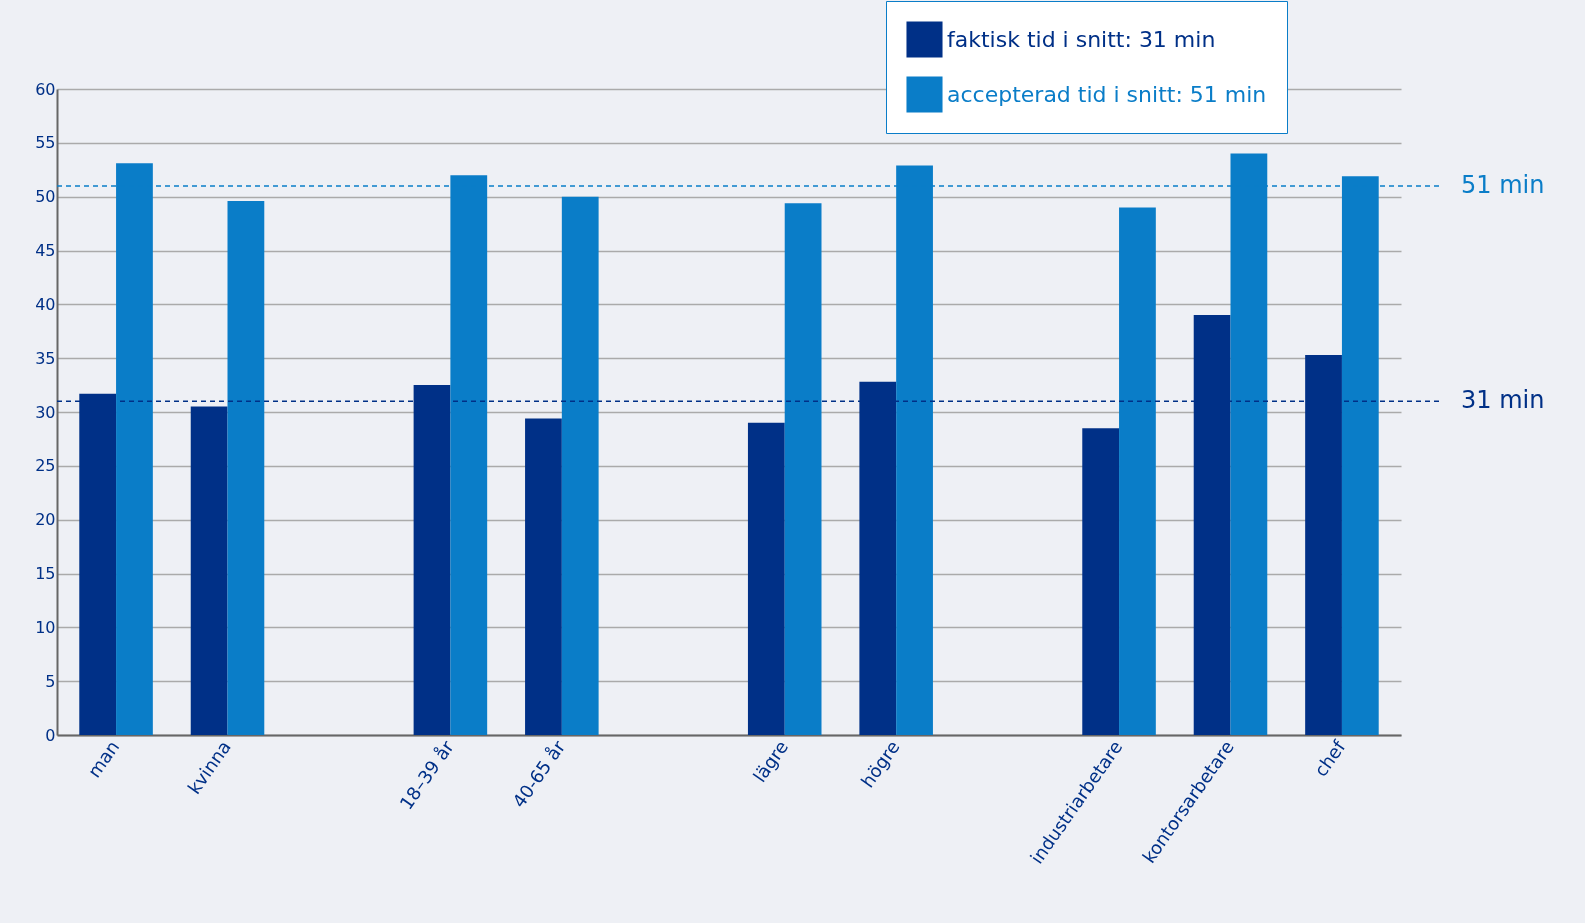 This screenshot has width=1585, height=923. Describe the element at coordinates (1081, 39) in the screenshot. I see `legend-label: faktisk tid i snitt: 31 min` at that location.